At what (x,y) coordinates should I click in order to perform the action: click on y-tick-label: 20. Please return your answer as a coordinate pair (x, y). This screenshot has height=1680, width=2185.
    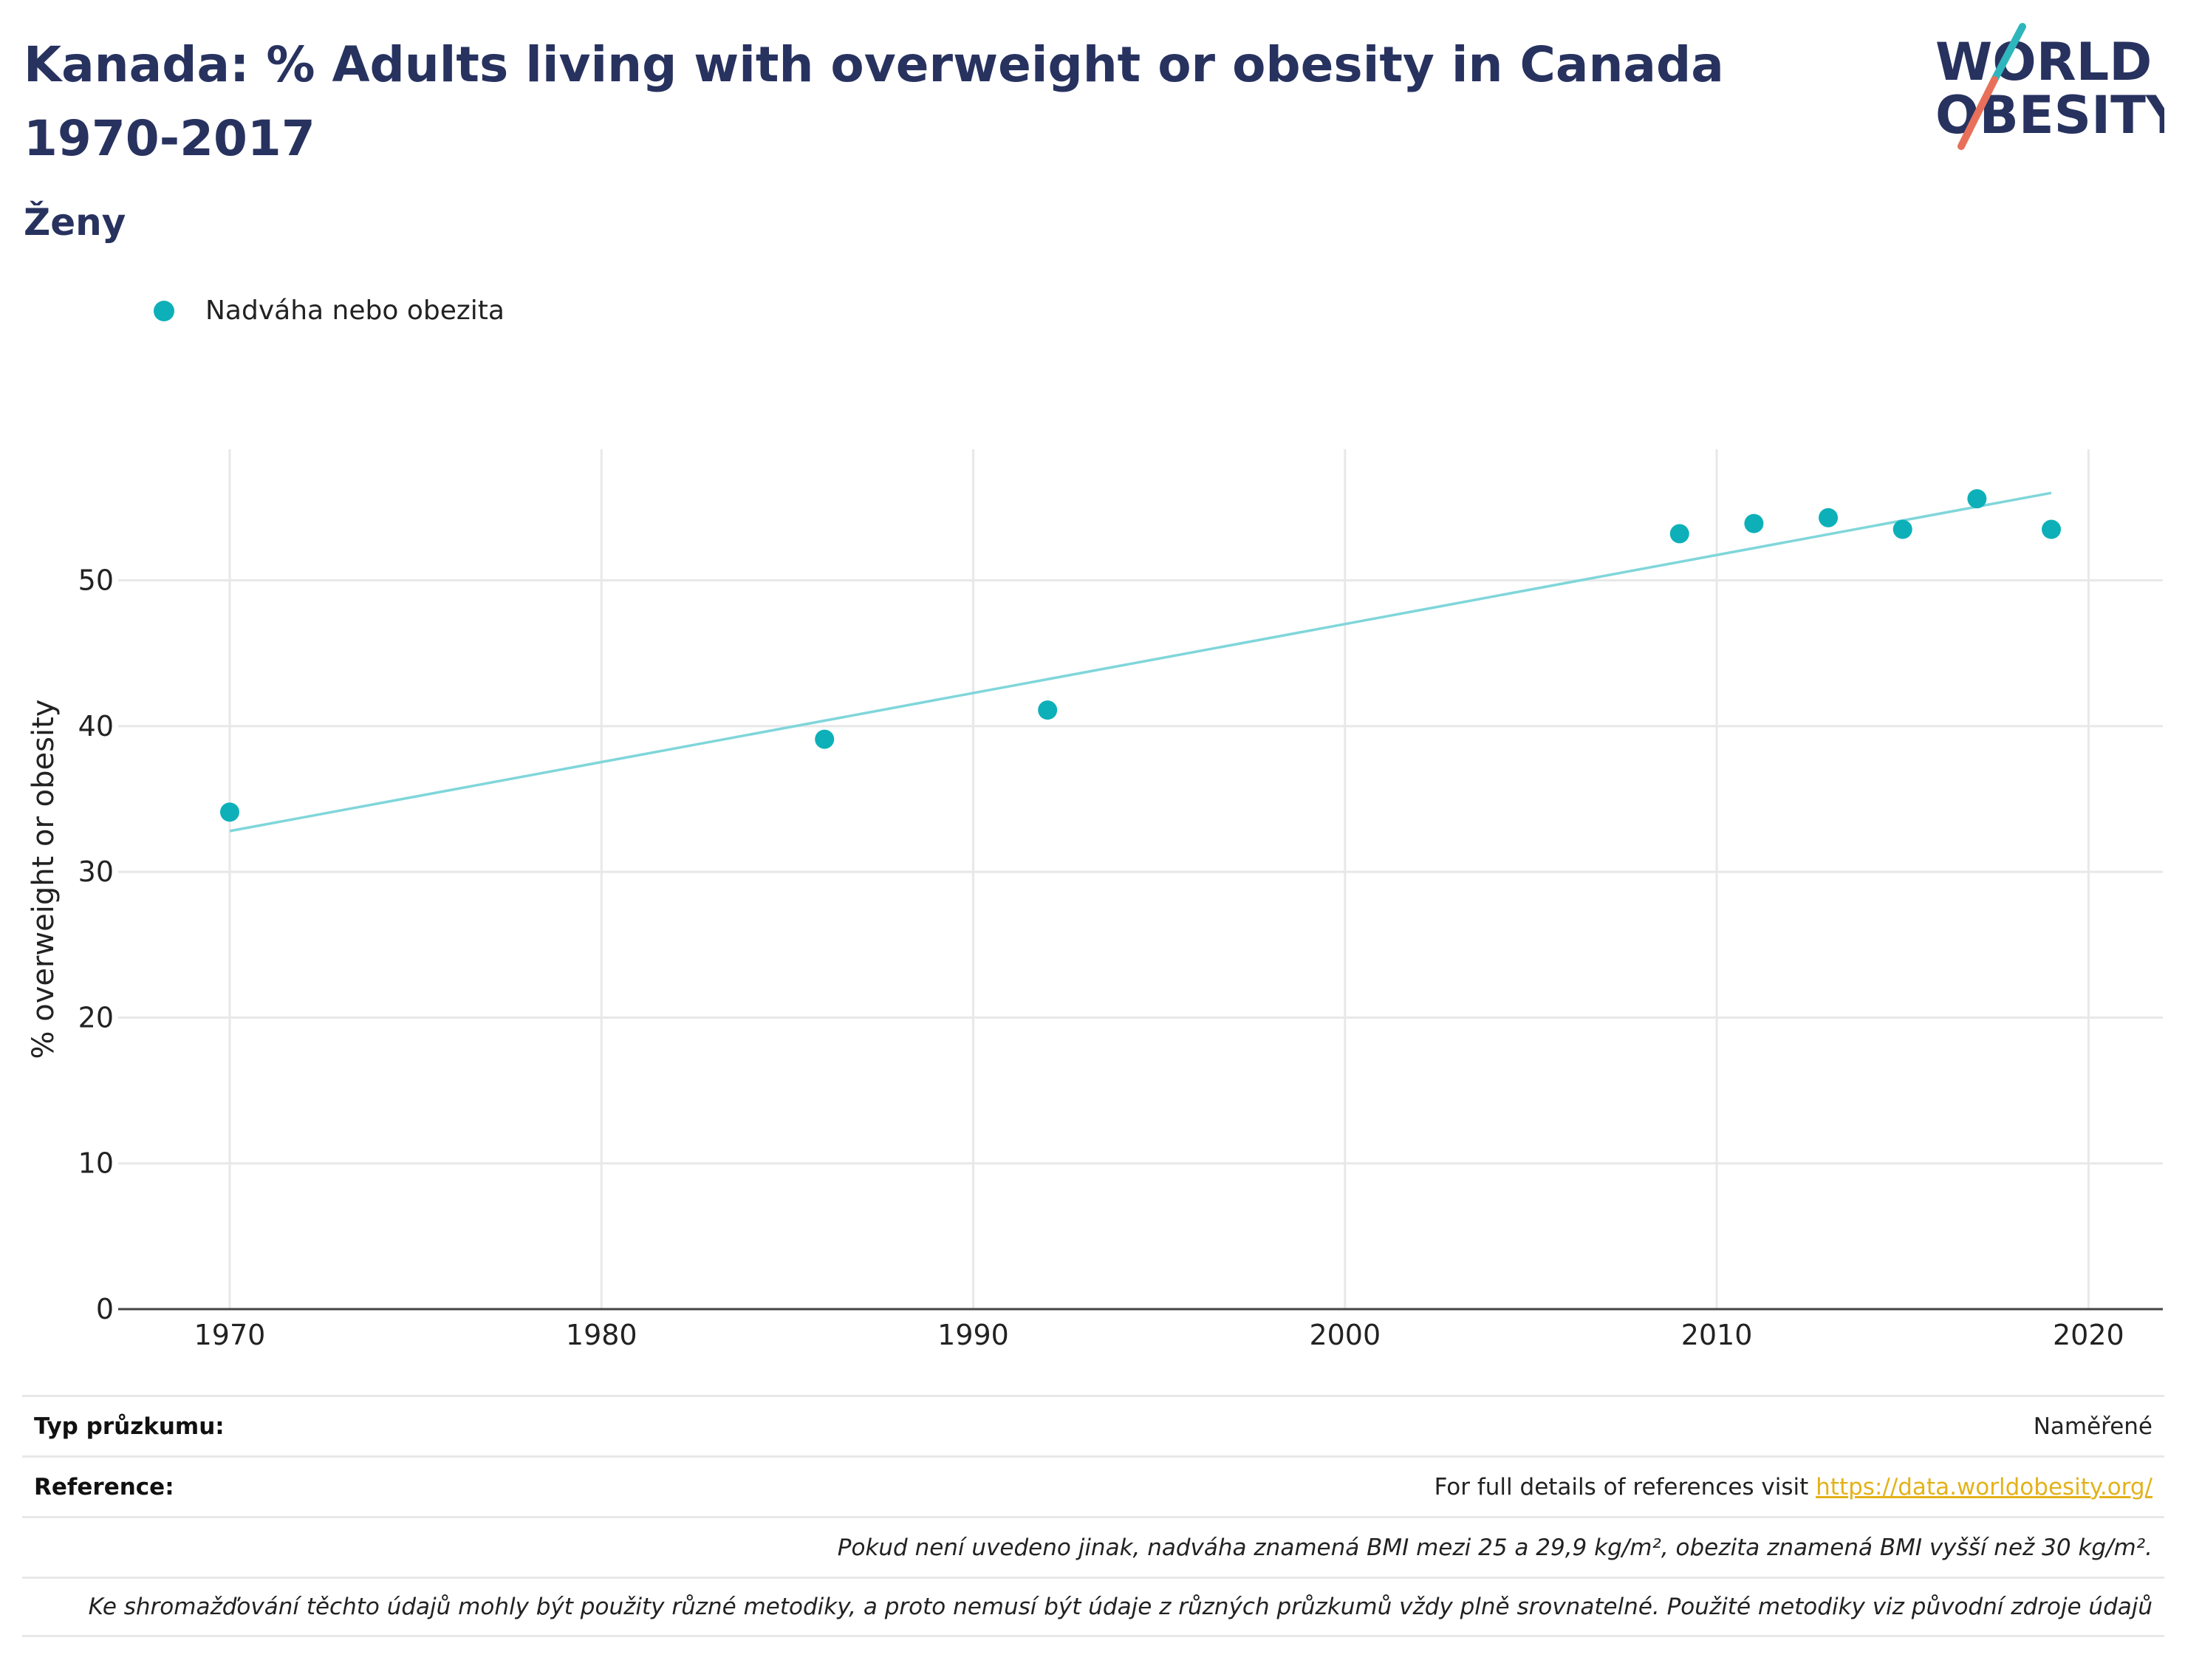
    Looking at the image, I should click on (96, 1017).